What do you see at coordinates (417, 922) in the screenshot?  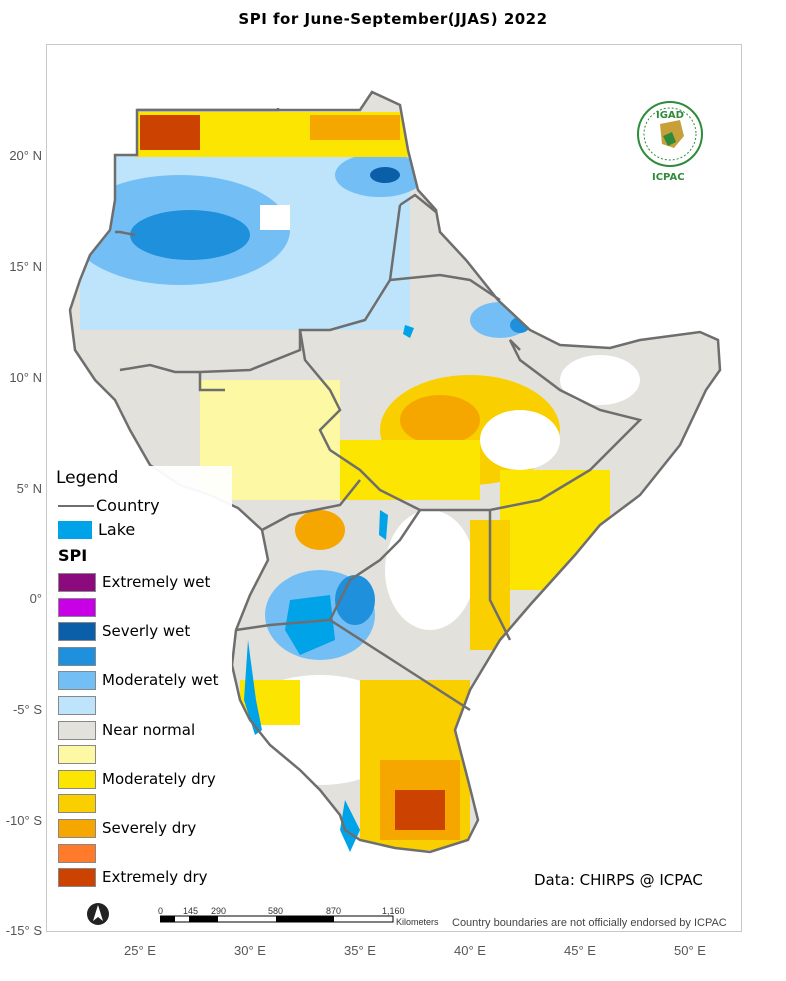 I see `scale-unit: Kilometers` at bounding box center [417, 922].